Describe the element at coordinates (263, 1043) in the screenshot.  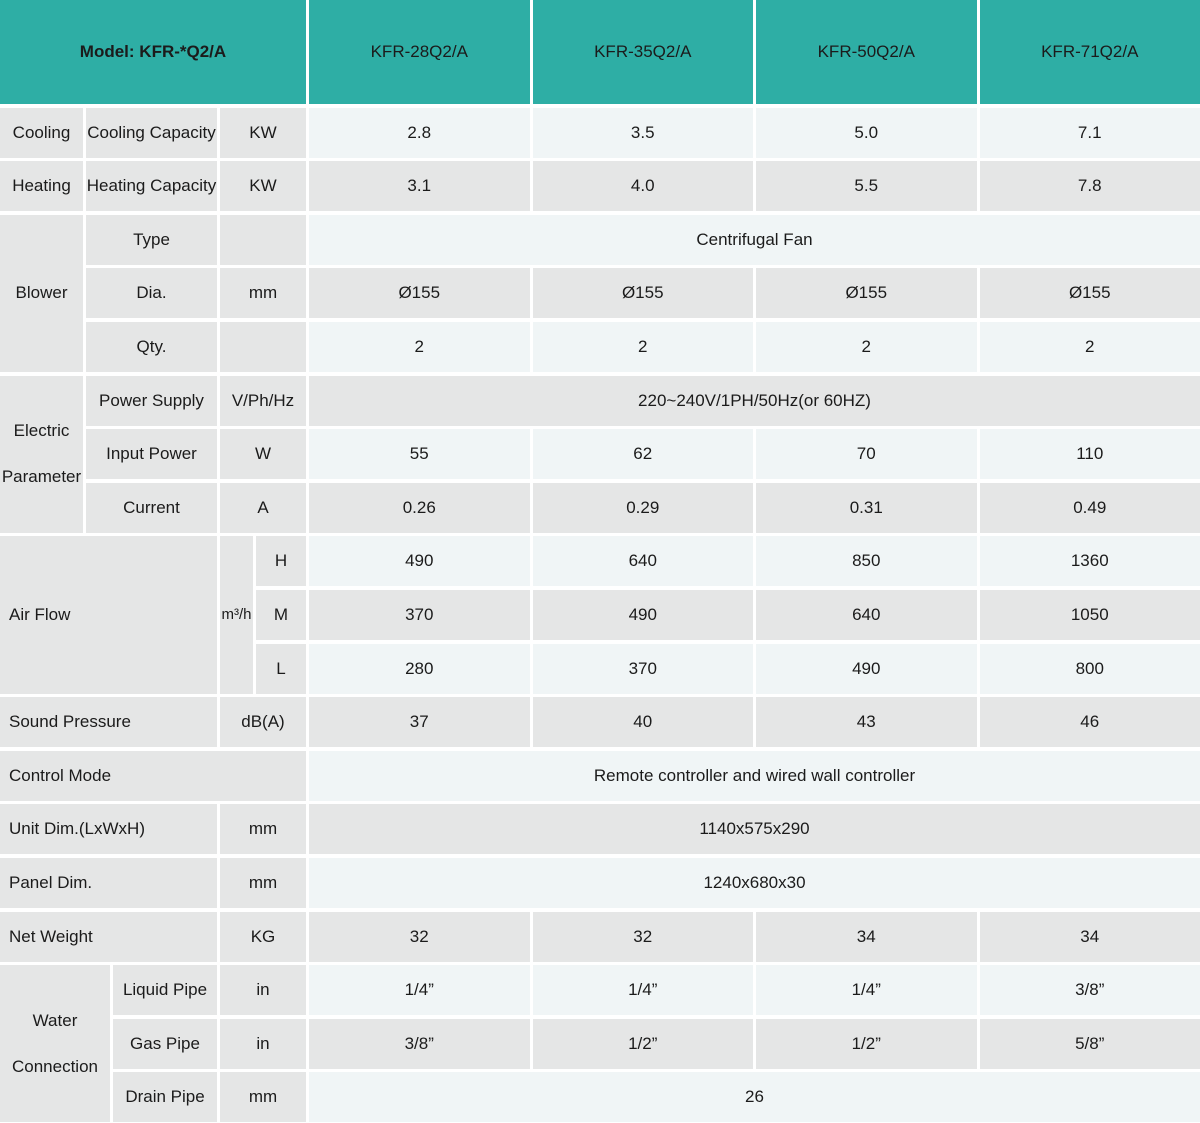
I see `gas-pipe-unit: in` at that location.